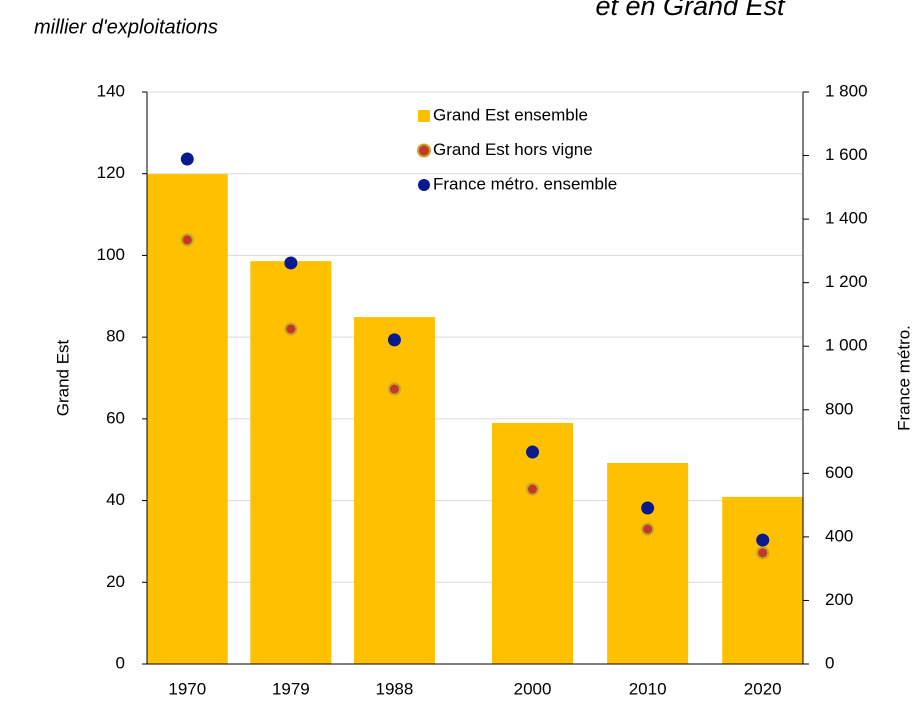 This screenshot has height=705, width=920. Describe the element at coordinates (510, 114) in the screenshot. I see `legend-label: Grand Est ensemble` at that location.